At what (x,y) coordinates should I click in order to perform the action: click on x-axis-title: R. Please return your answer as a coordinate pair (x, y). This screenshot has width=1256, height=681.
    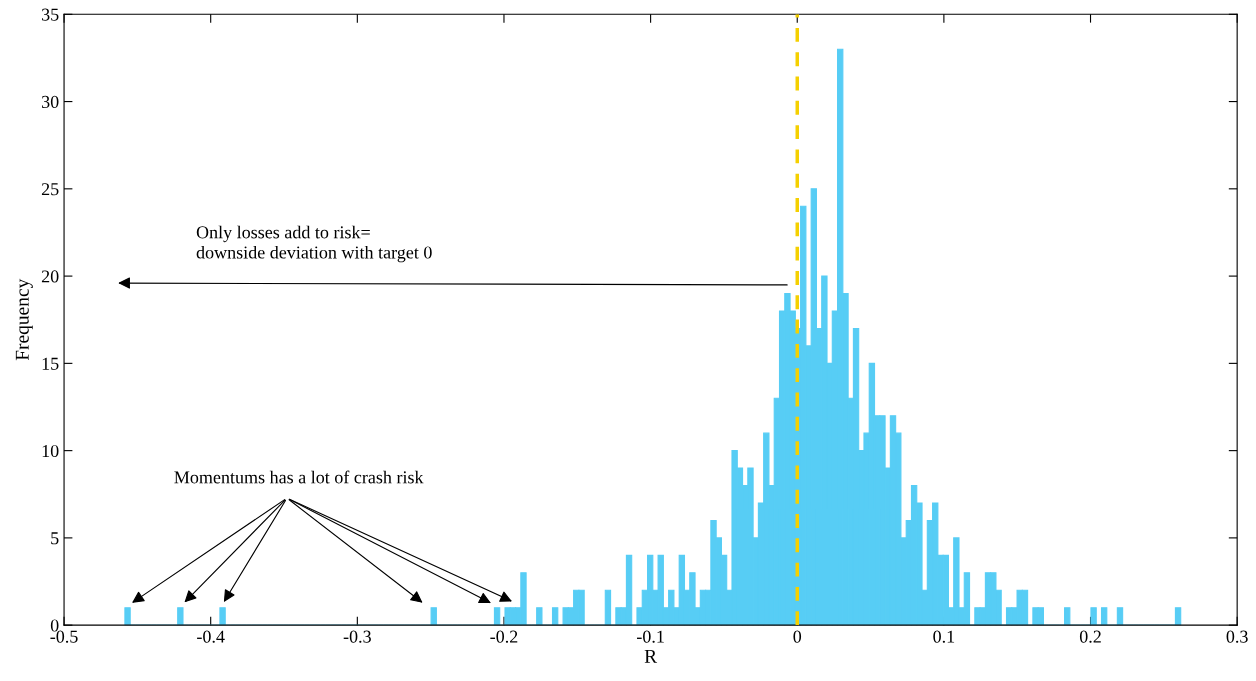
    Looking at the image, I should click on (651, 656).